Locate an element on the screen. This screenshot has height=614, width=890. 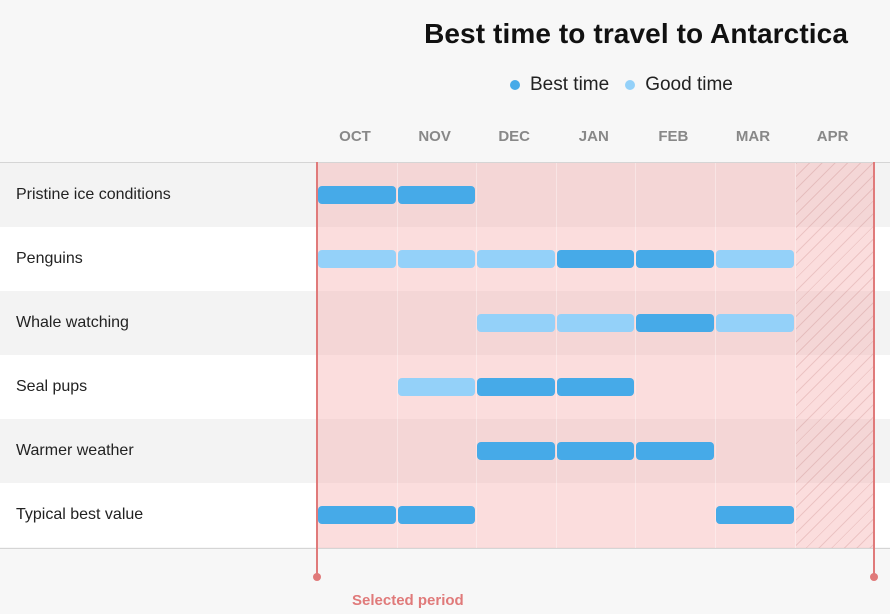
month-label-dec: DEC is located at coordinates (514, 136).